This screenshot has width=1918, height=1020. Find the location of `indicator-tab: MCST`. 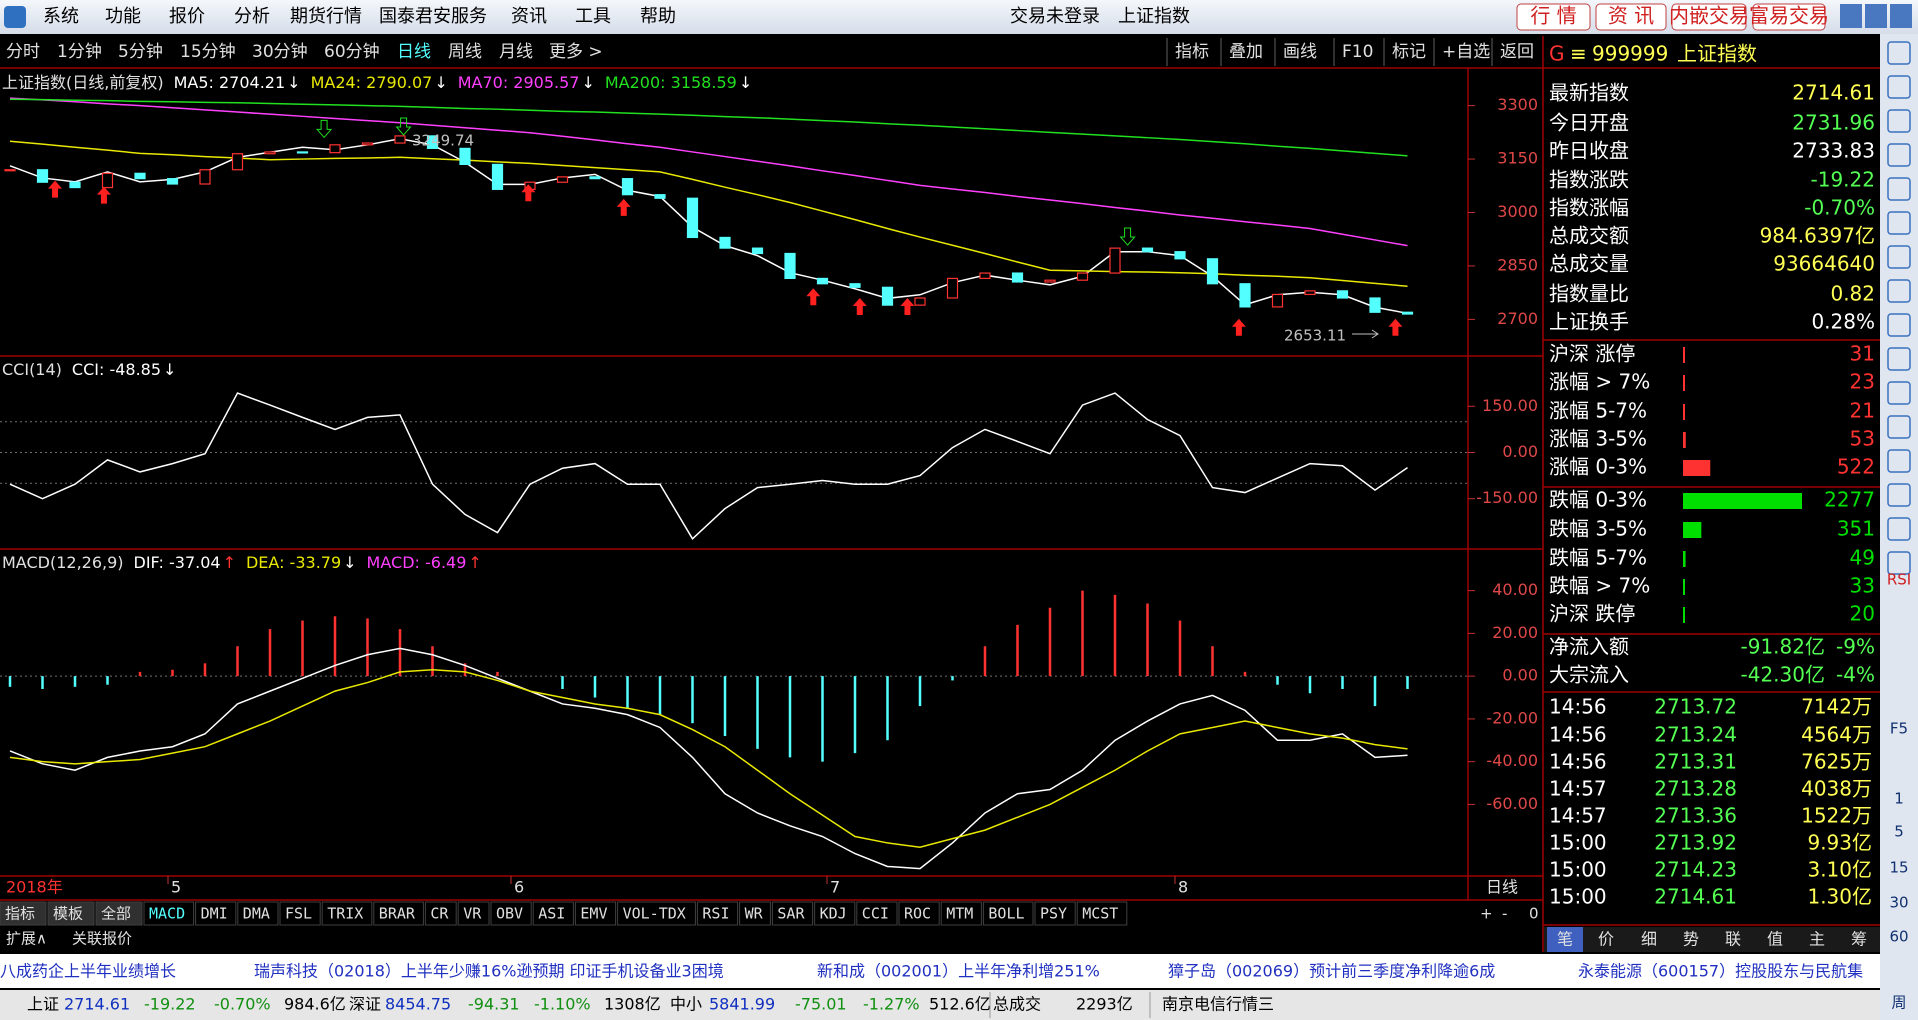

indicator-tab: MCST is located at coordinates (1100, 914).